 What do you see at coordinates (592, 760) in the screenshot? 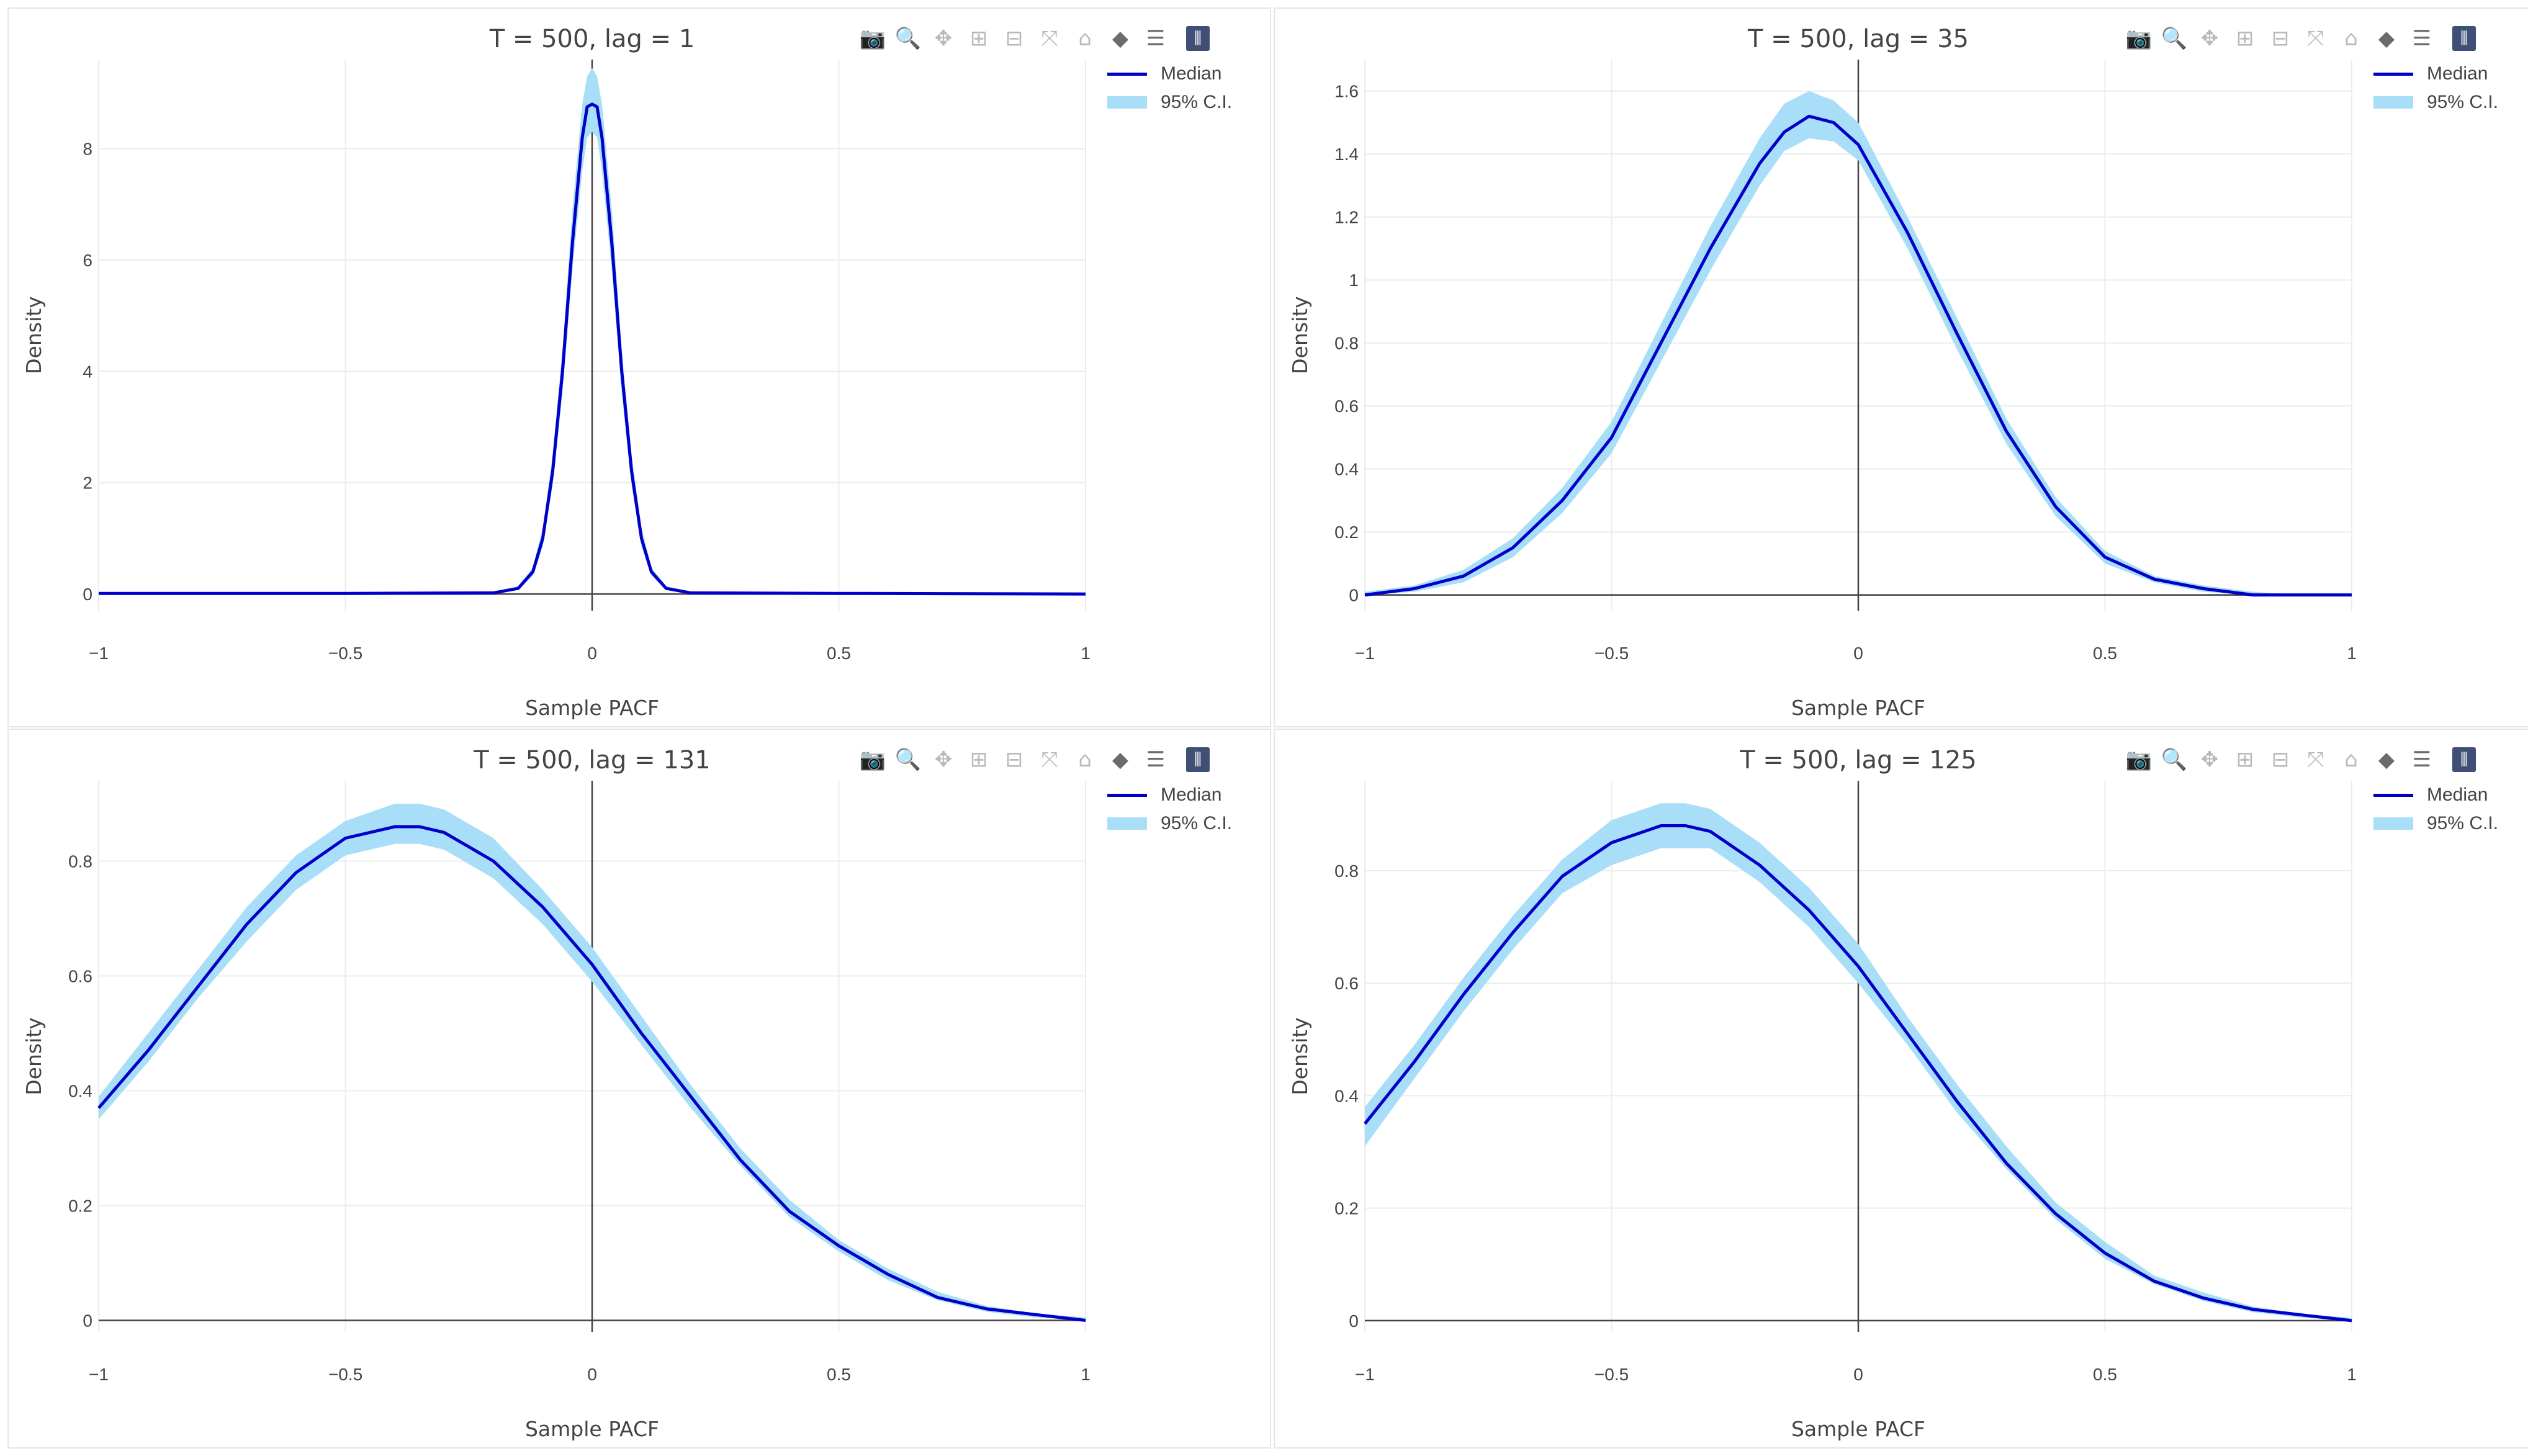
I see `chart-title: T = 500, lag = 131` at bounding box center [592, 760].